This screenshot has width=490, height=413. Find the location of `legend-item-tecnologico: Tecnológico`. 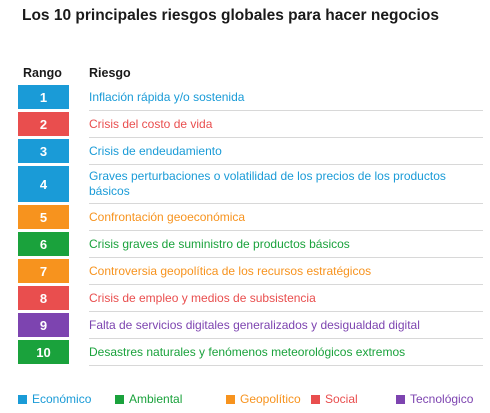

legend-item-tecnologico: Tecnológico is located at coordinates (442, 399).